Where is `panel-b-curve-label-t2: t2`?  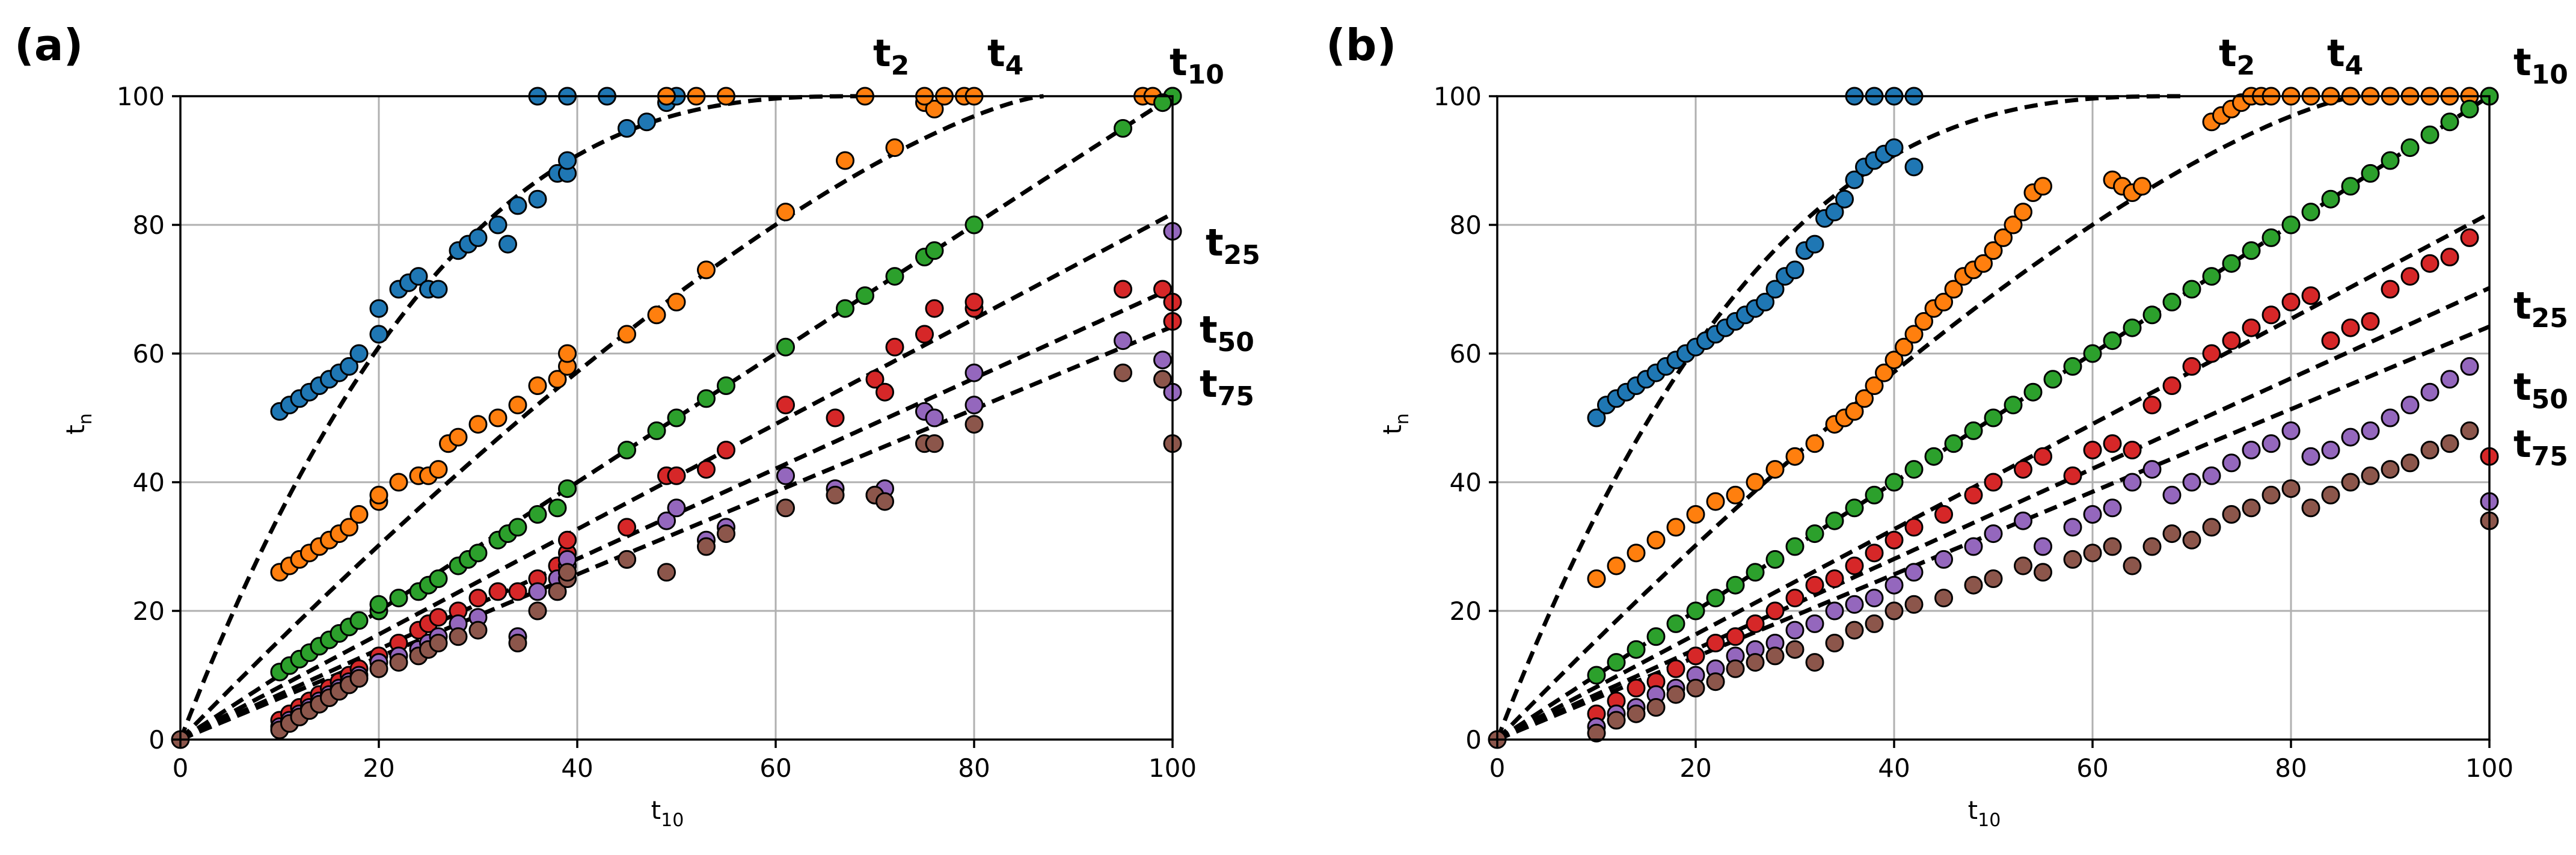
panel-b-curve-label-t2: t2 is located at coordinates (2237, 56).